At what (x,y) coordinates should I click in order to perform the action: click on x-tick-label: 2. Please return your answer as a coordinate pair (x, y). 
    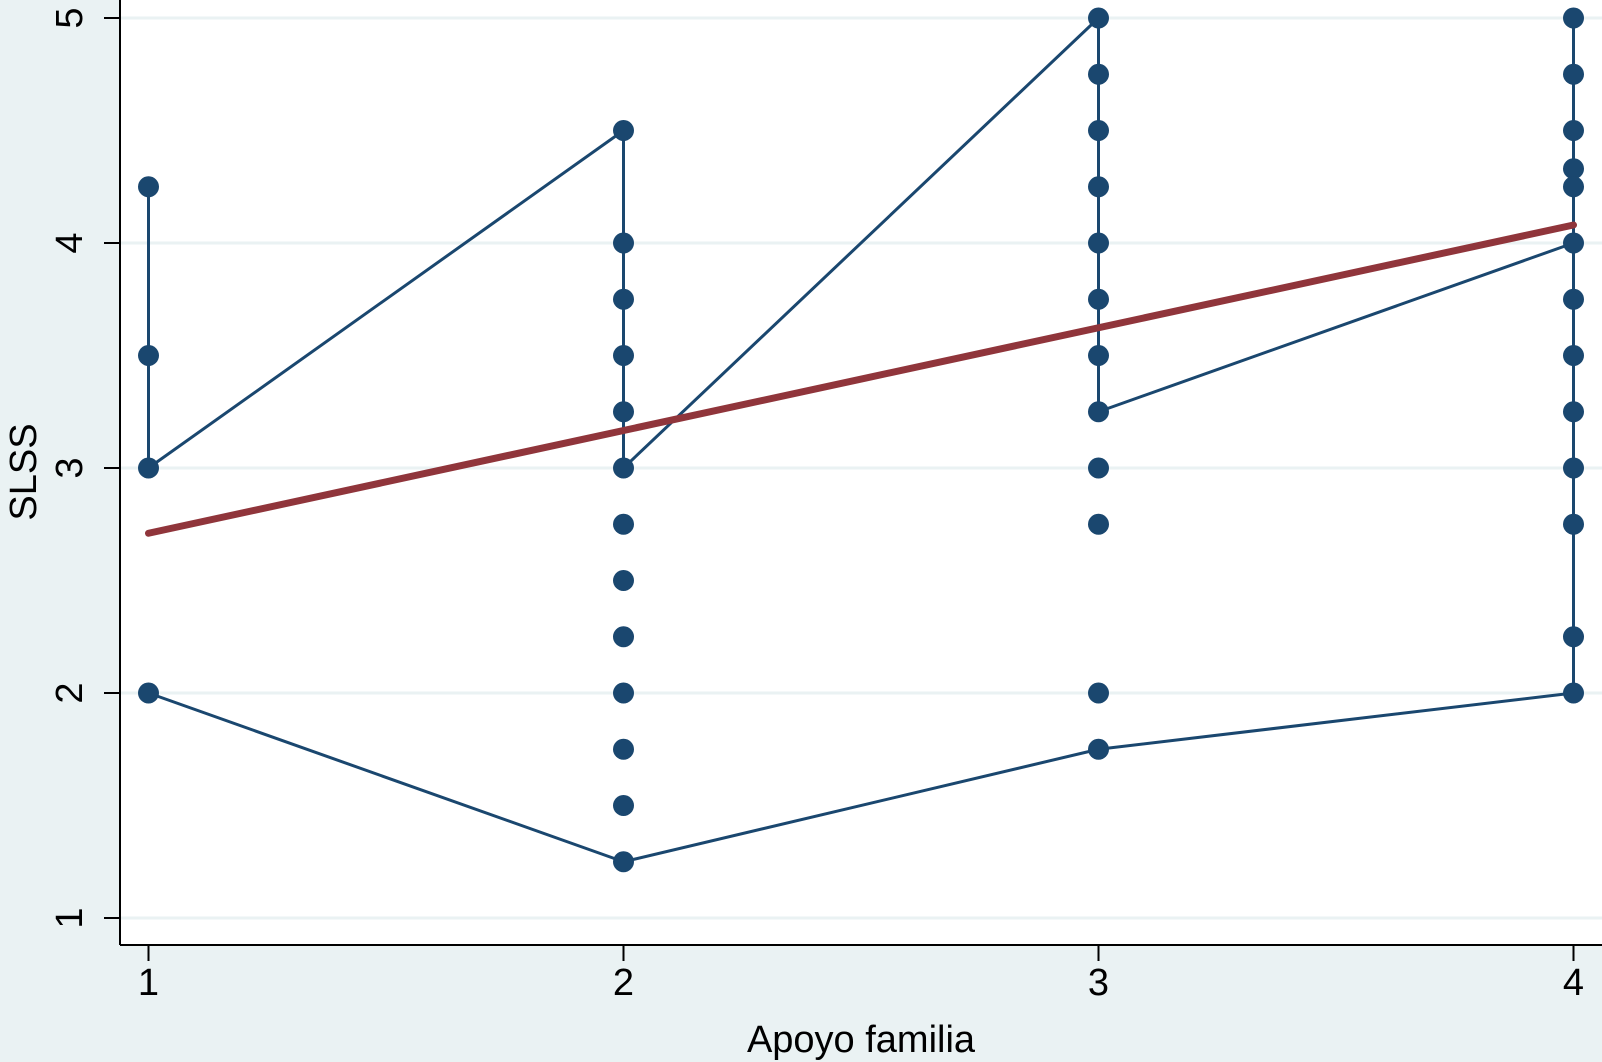
    Looking at the image, I should click on (623, 983).